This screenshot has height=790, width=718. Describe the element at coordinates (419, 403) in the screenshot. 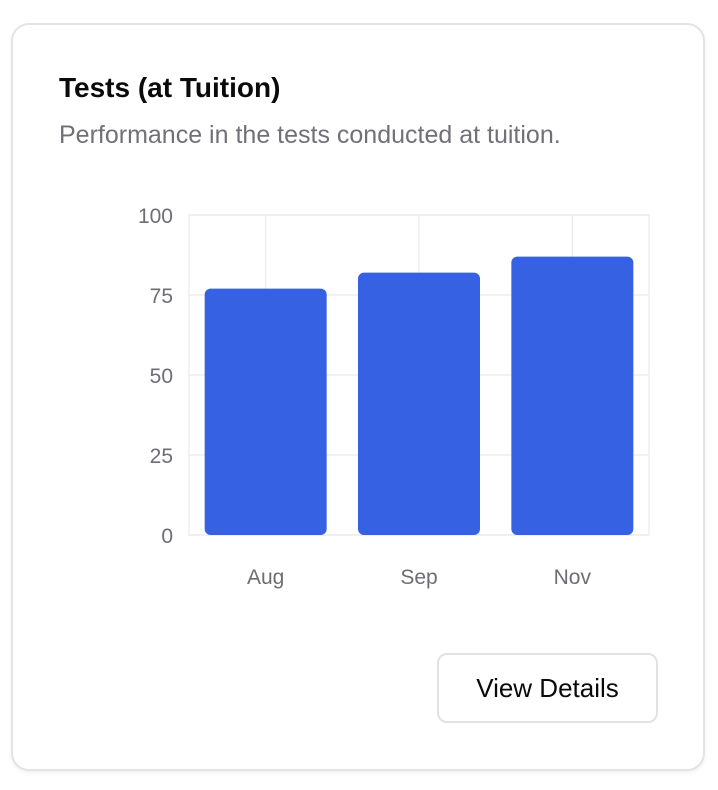

I see `bar-sep` at that location.